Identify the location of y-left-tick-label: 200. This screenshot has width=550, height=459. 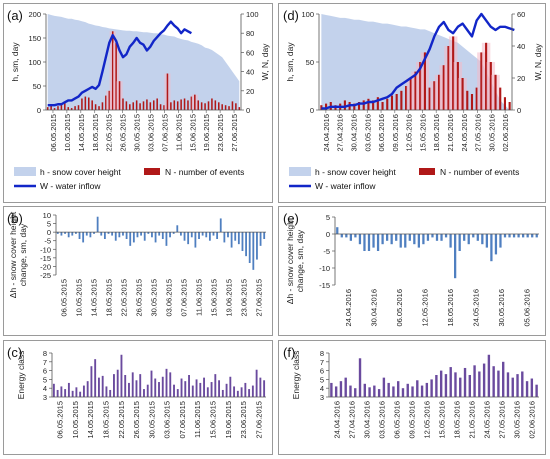
(34, 14).